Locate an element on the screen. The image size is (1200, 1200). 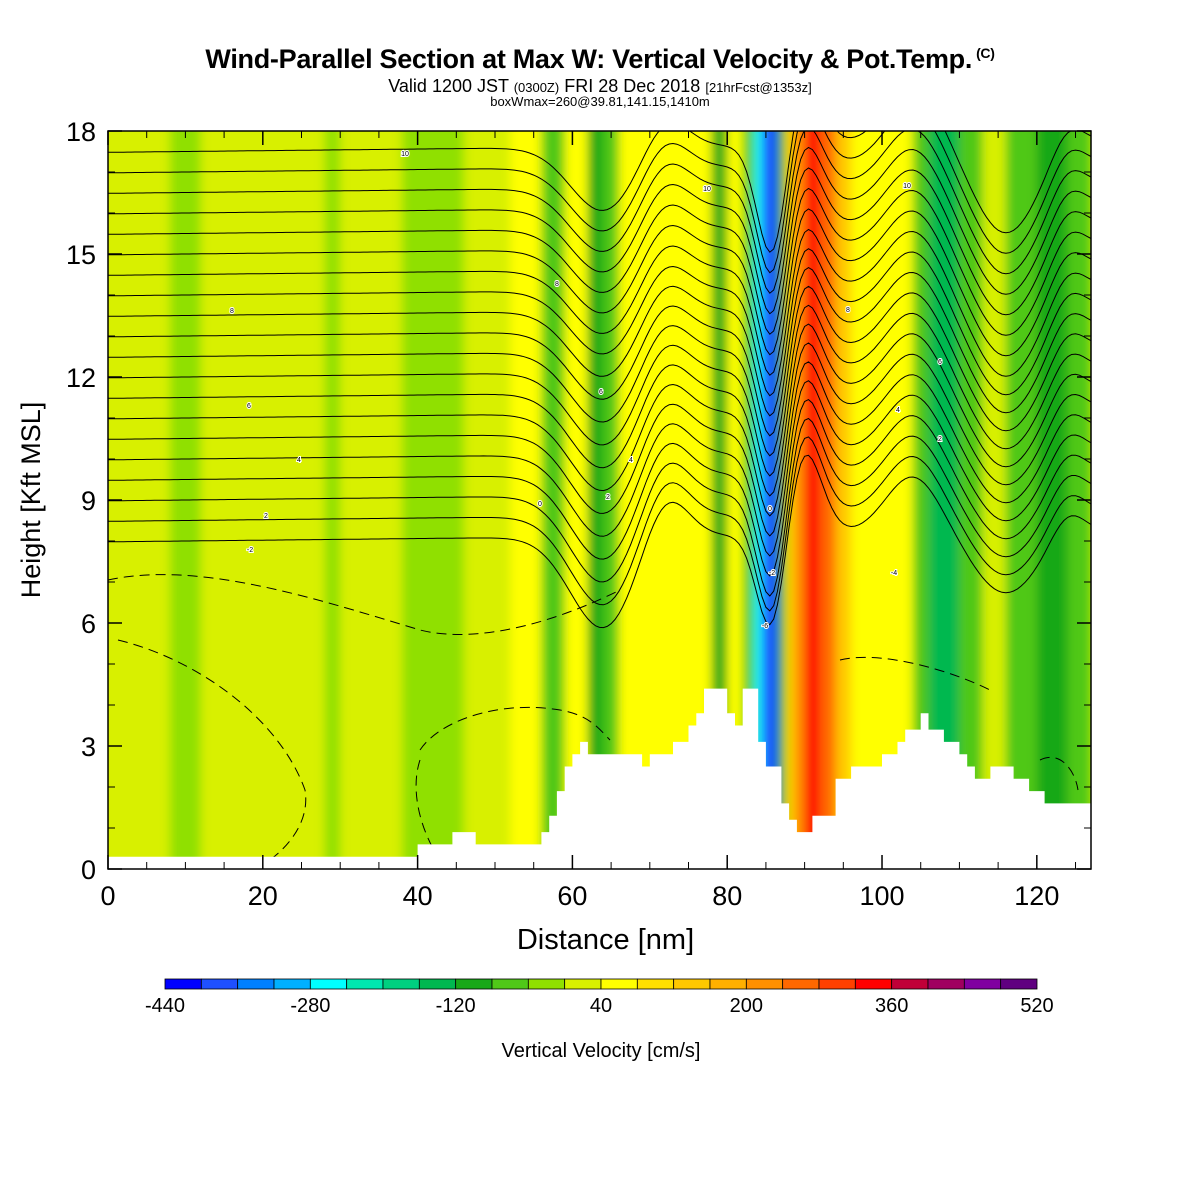
terrain is located at coordinates (599, 778).